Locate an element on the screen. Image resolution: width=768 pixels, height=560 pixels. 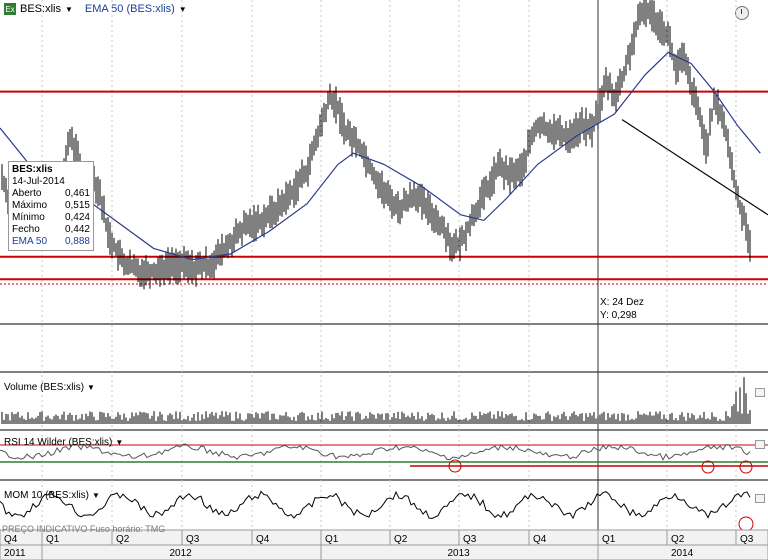
tooltip-row: Aberto 0,461 is located at coordinates (51, 193).